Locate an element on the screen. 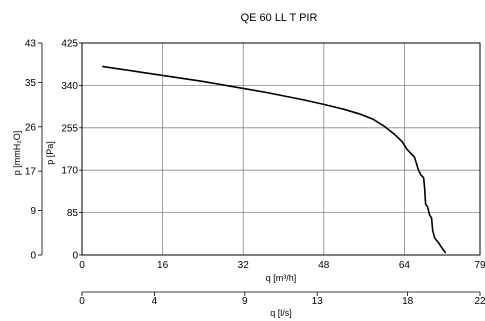 The width and height of the screenshot is (485, 321). x-tick-label: 79 is located at coordinates (479, 265).